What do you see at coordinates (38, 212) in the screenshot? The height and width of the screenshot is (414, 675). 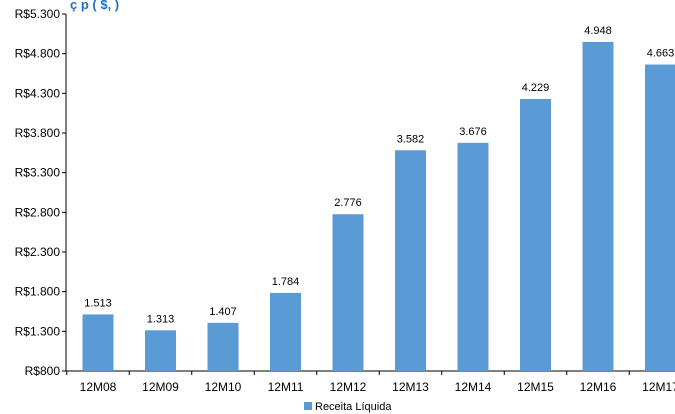 I see `y-tick-label: R$2.800` at bounding box center [38, 212].